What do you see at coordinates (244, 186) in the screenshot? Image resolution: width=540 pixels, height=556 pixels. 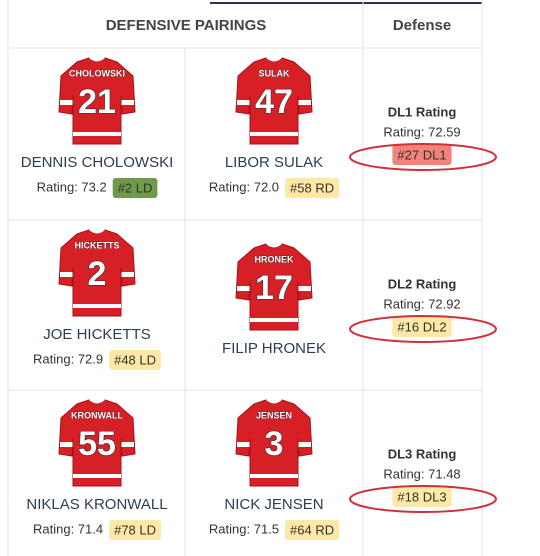 I see `player-rating: Rating: 72.0` at bounding box center [244, 186].